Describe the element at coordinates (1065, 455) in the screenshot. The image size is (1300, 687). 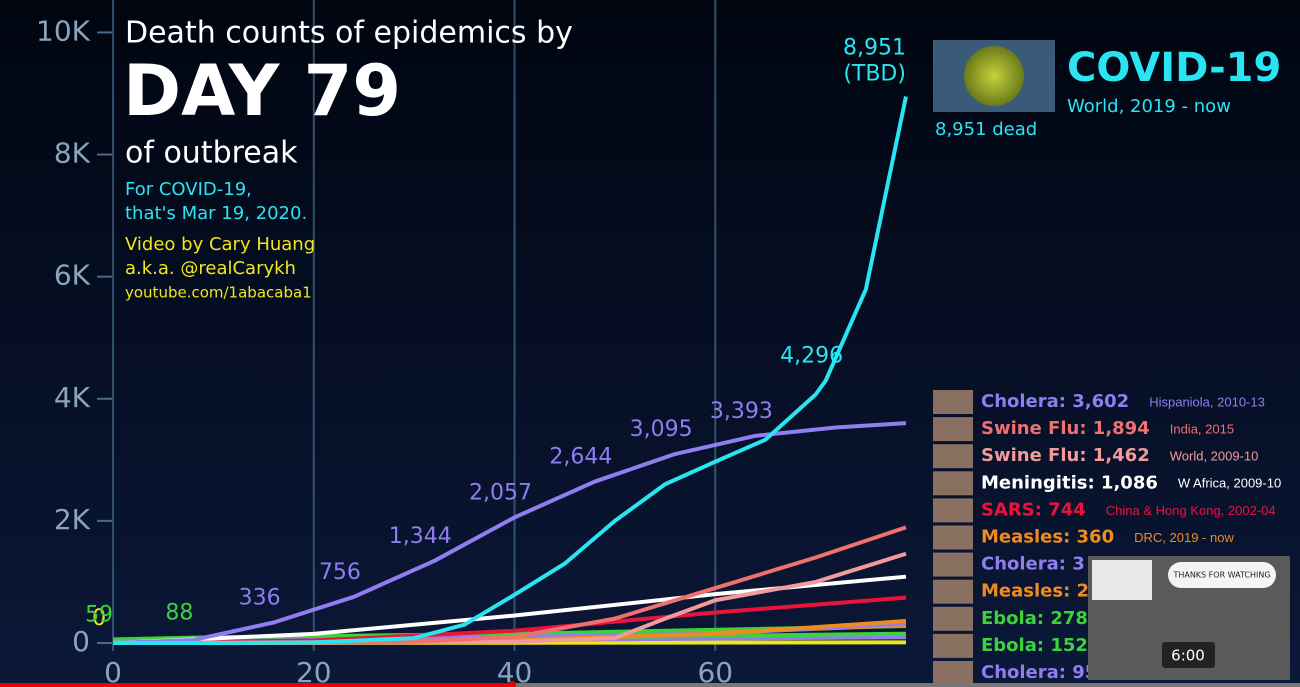
I see `legend-name: Swine Flu: 1,462` at that location.